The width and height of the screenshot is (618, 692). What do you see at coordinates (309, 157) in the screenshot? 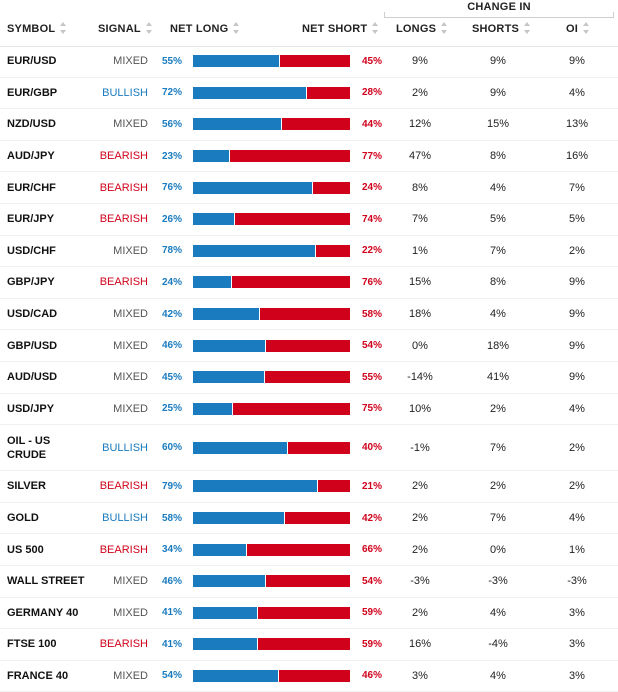
I see `table-row: AUD/JPY BEARISH 23% 77% 47% 8% 16%` at bounding box center [309, 157].